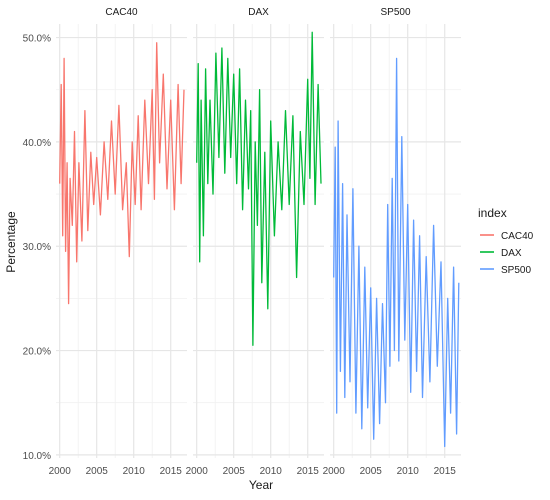  I want to click on legend-label-dax: DAX, so click(511, 253).